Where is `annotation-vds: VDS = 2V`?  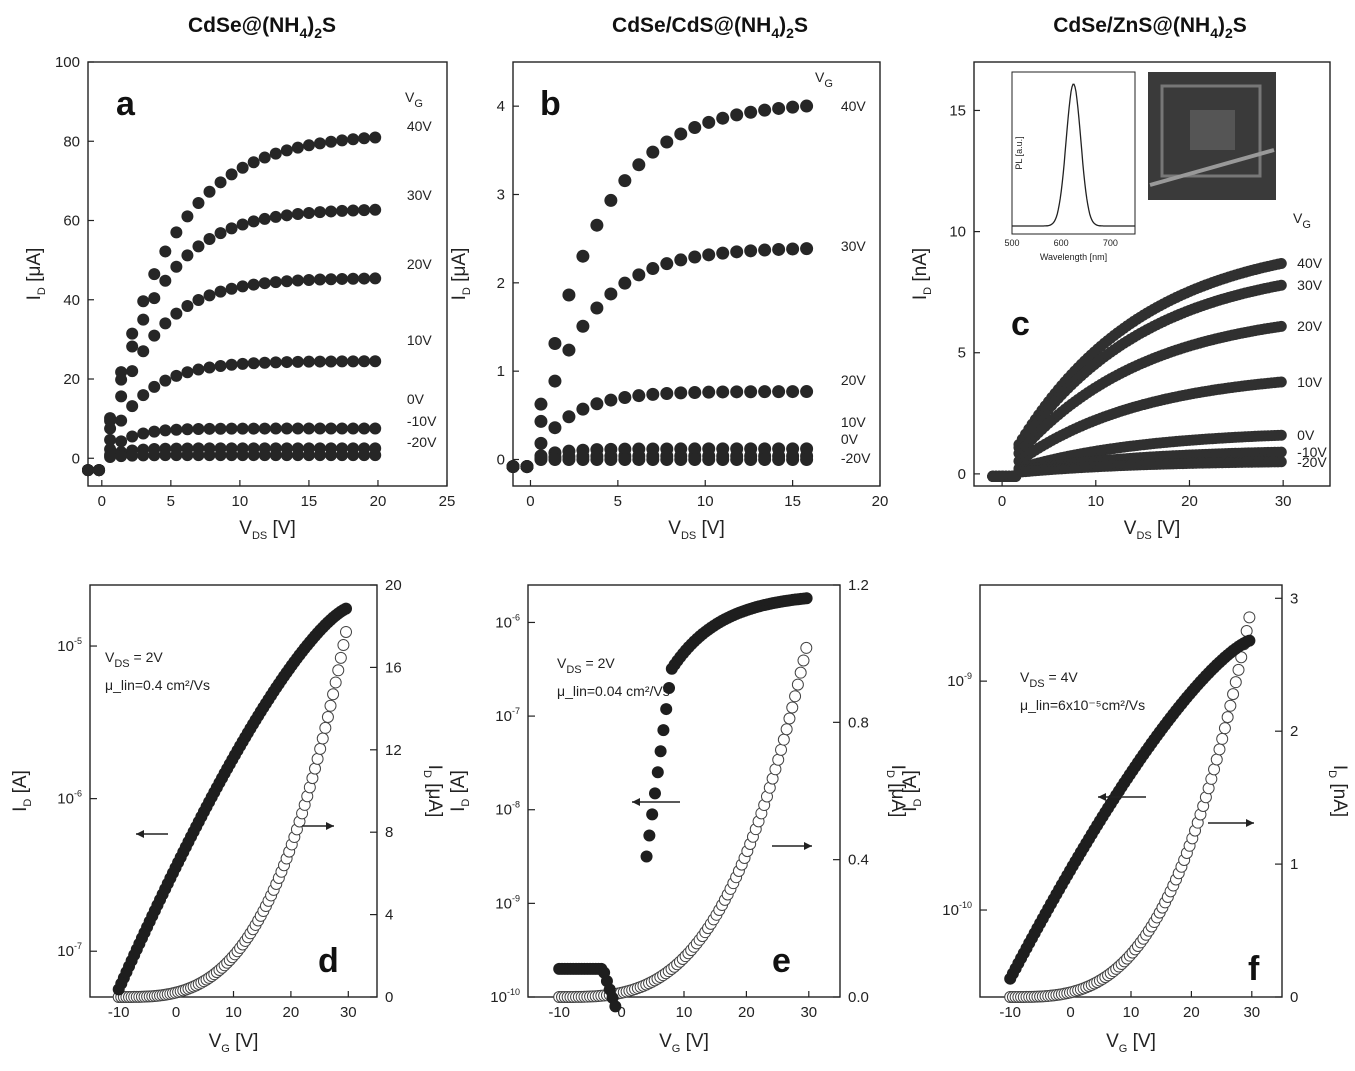 annotation-vds: VDS = 2V is located at coordinates (134, 659).